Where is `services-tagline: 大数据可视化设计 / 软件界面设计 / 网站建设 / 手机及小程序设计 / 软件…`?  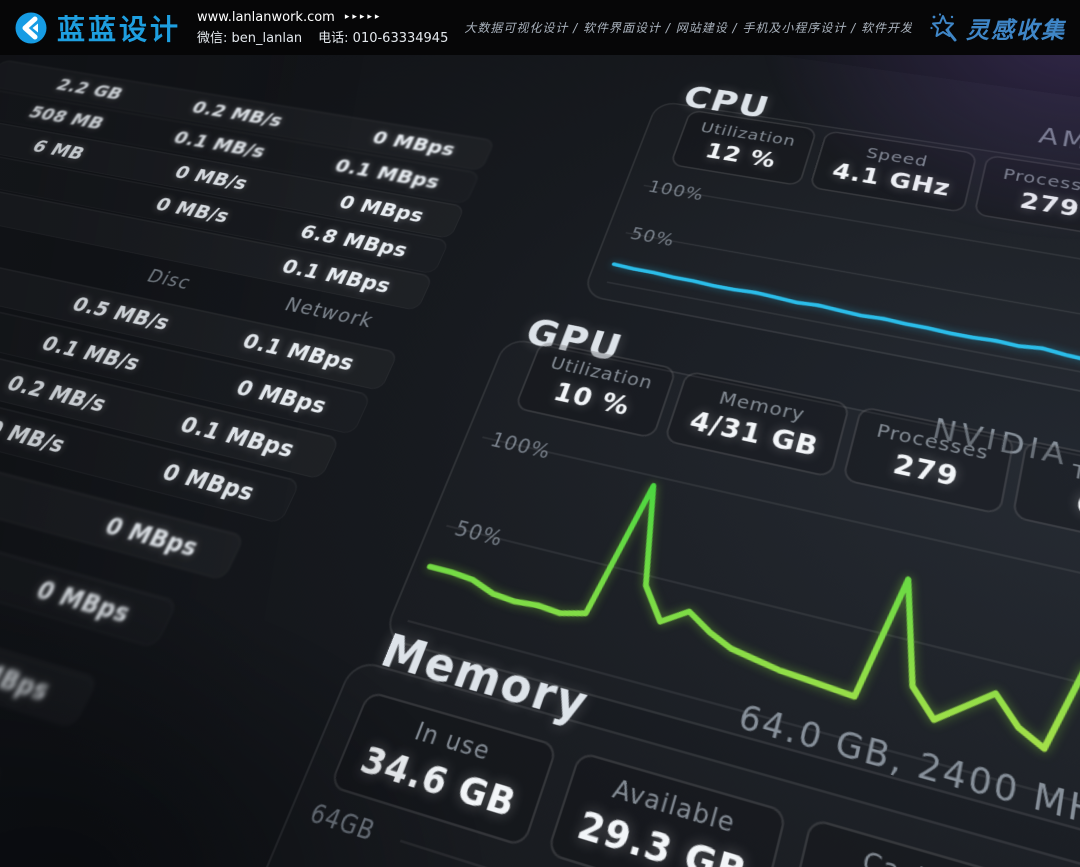
services-tagline: 大数据可视化设计 / 软件界面设计 / 网站建设 / 手机及小程序设计 / 软件… is located at coordinates (688, 28).